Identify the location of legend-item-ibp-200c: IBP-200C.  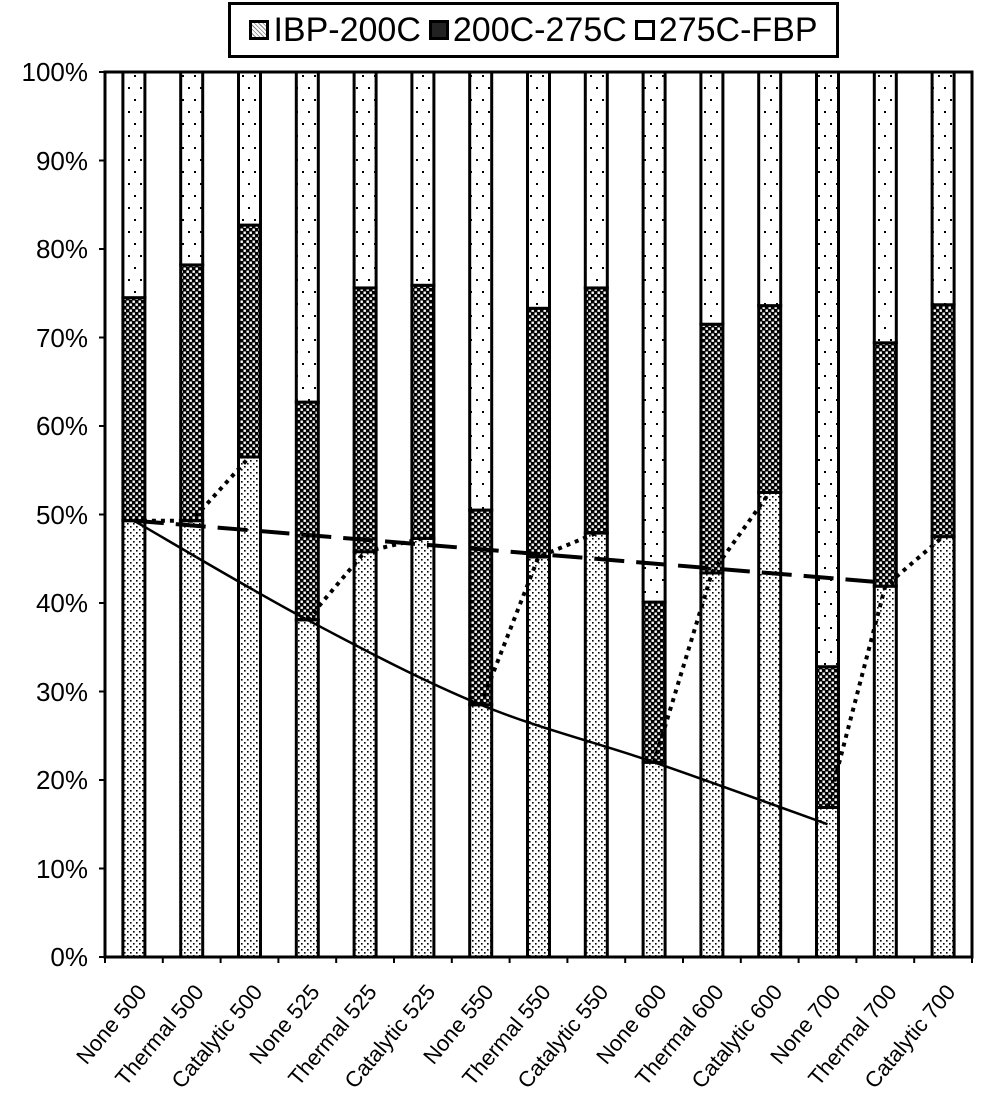
(335, 30).